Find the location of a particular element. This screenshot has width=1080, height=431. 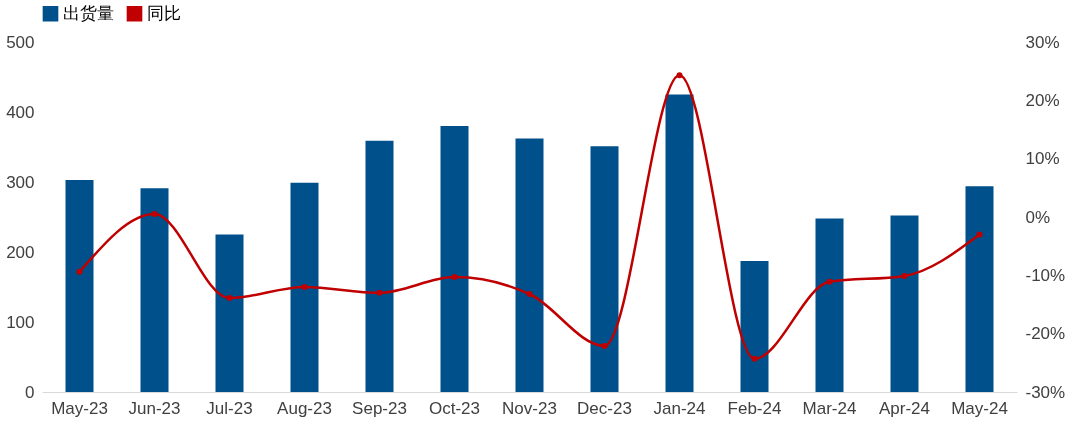

x-tick-label: Sep-23 is located at coordinates (379, 408).